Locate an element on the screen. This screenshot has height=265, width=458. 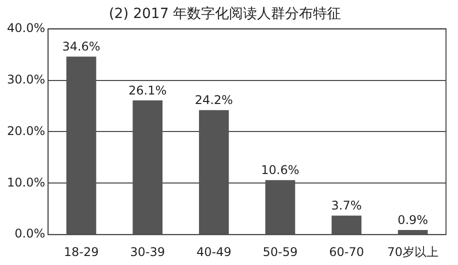
data-label: 0.9% is located at coordinates (413, 220).